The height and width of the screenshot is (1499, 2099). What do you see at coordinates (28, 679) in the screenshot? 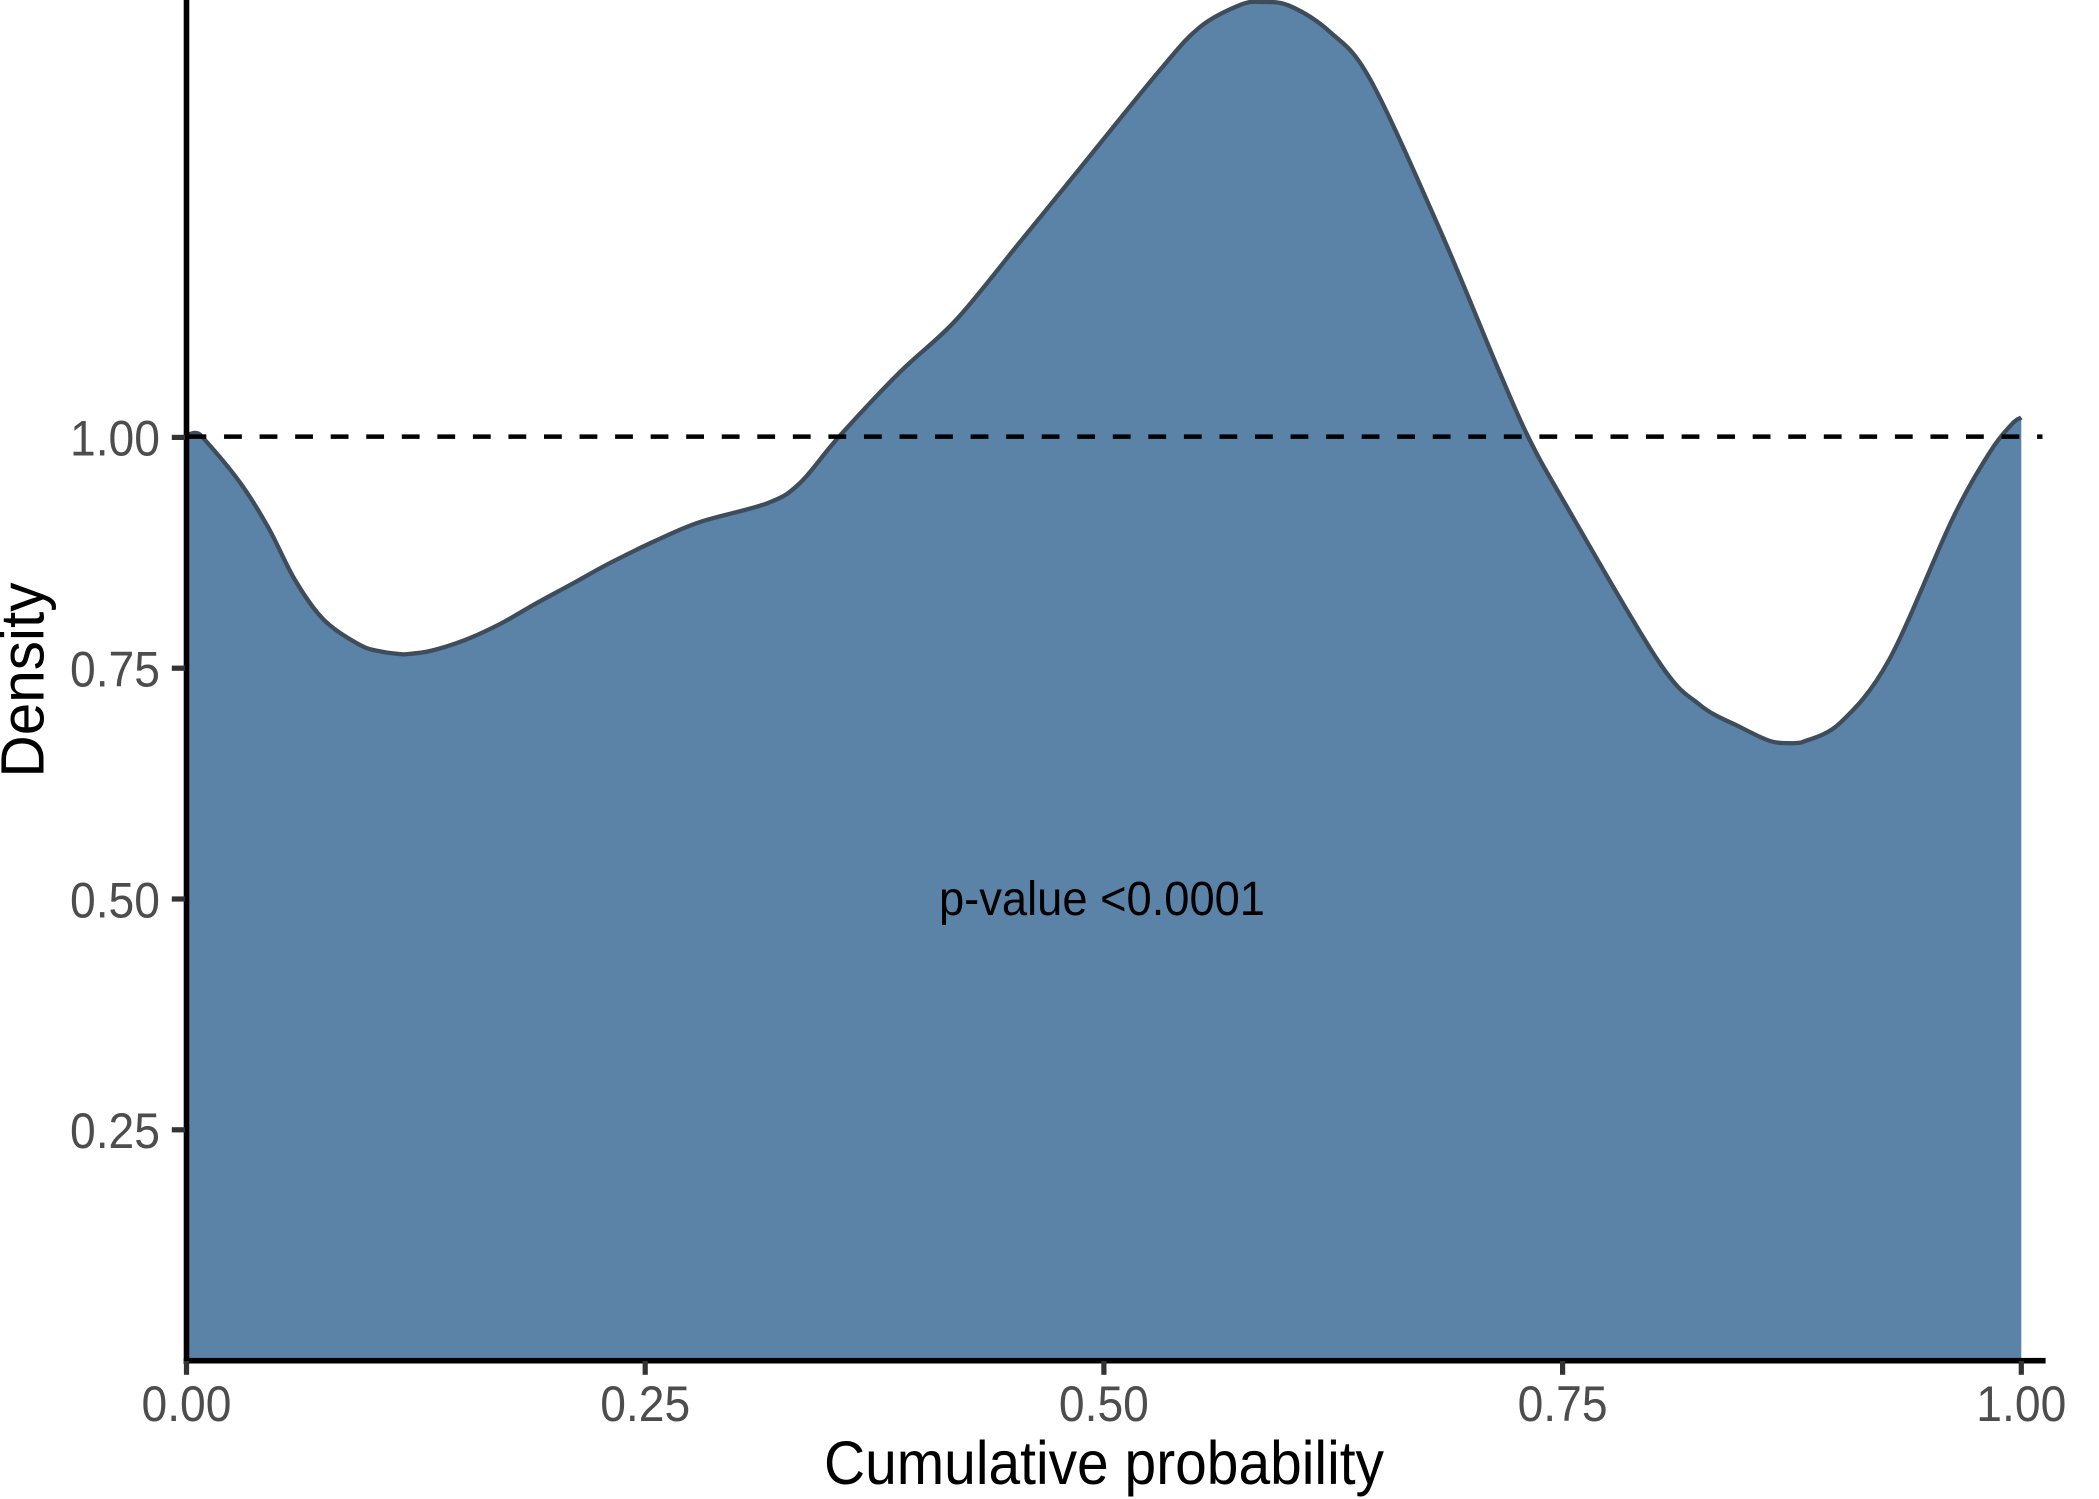
I see `svg-text: Density` at bounding box center [28, 679].